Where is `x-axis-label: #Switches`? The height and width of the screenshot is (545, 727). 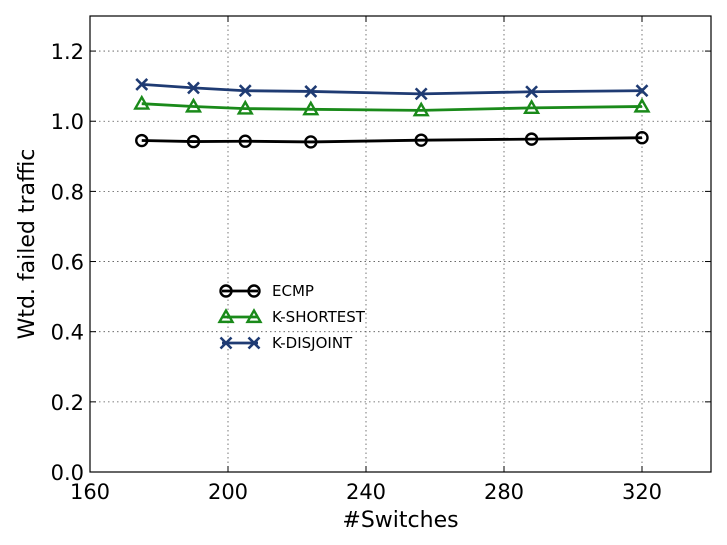 x-axis-label: #Switches is located at coordinates (400, 520).